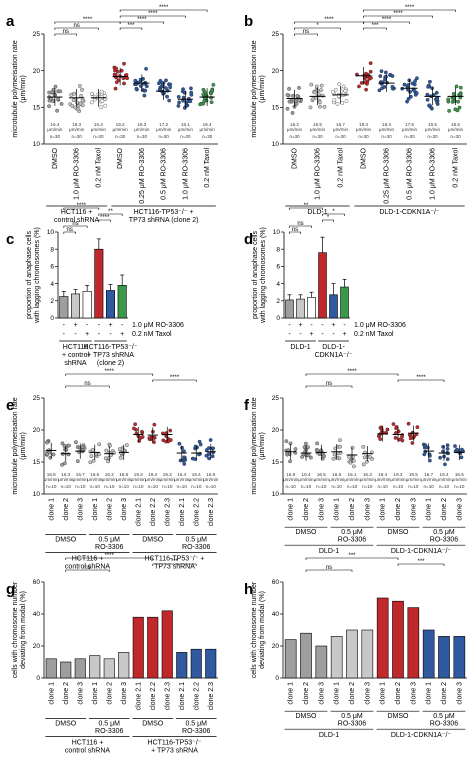 This screenshot has width=474, height=757. I want to click on n-label: n=30, so click(55, 136).